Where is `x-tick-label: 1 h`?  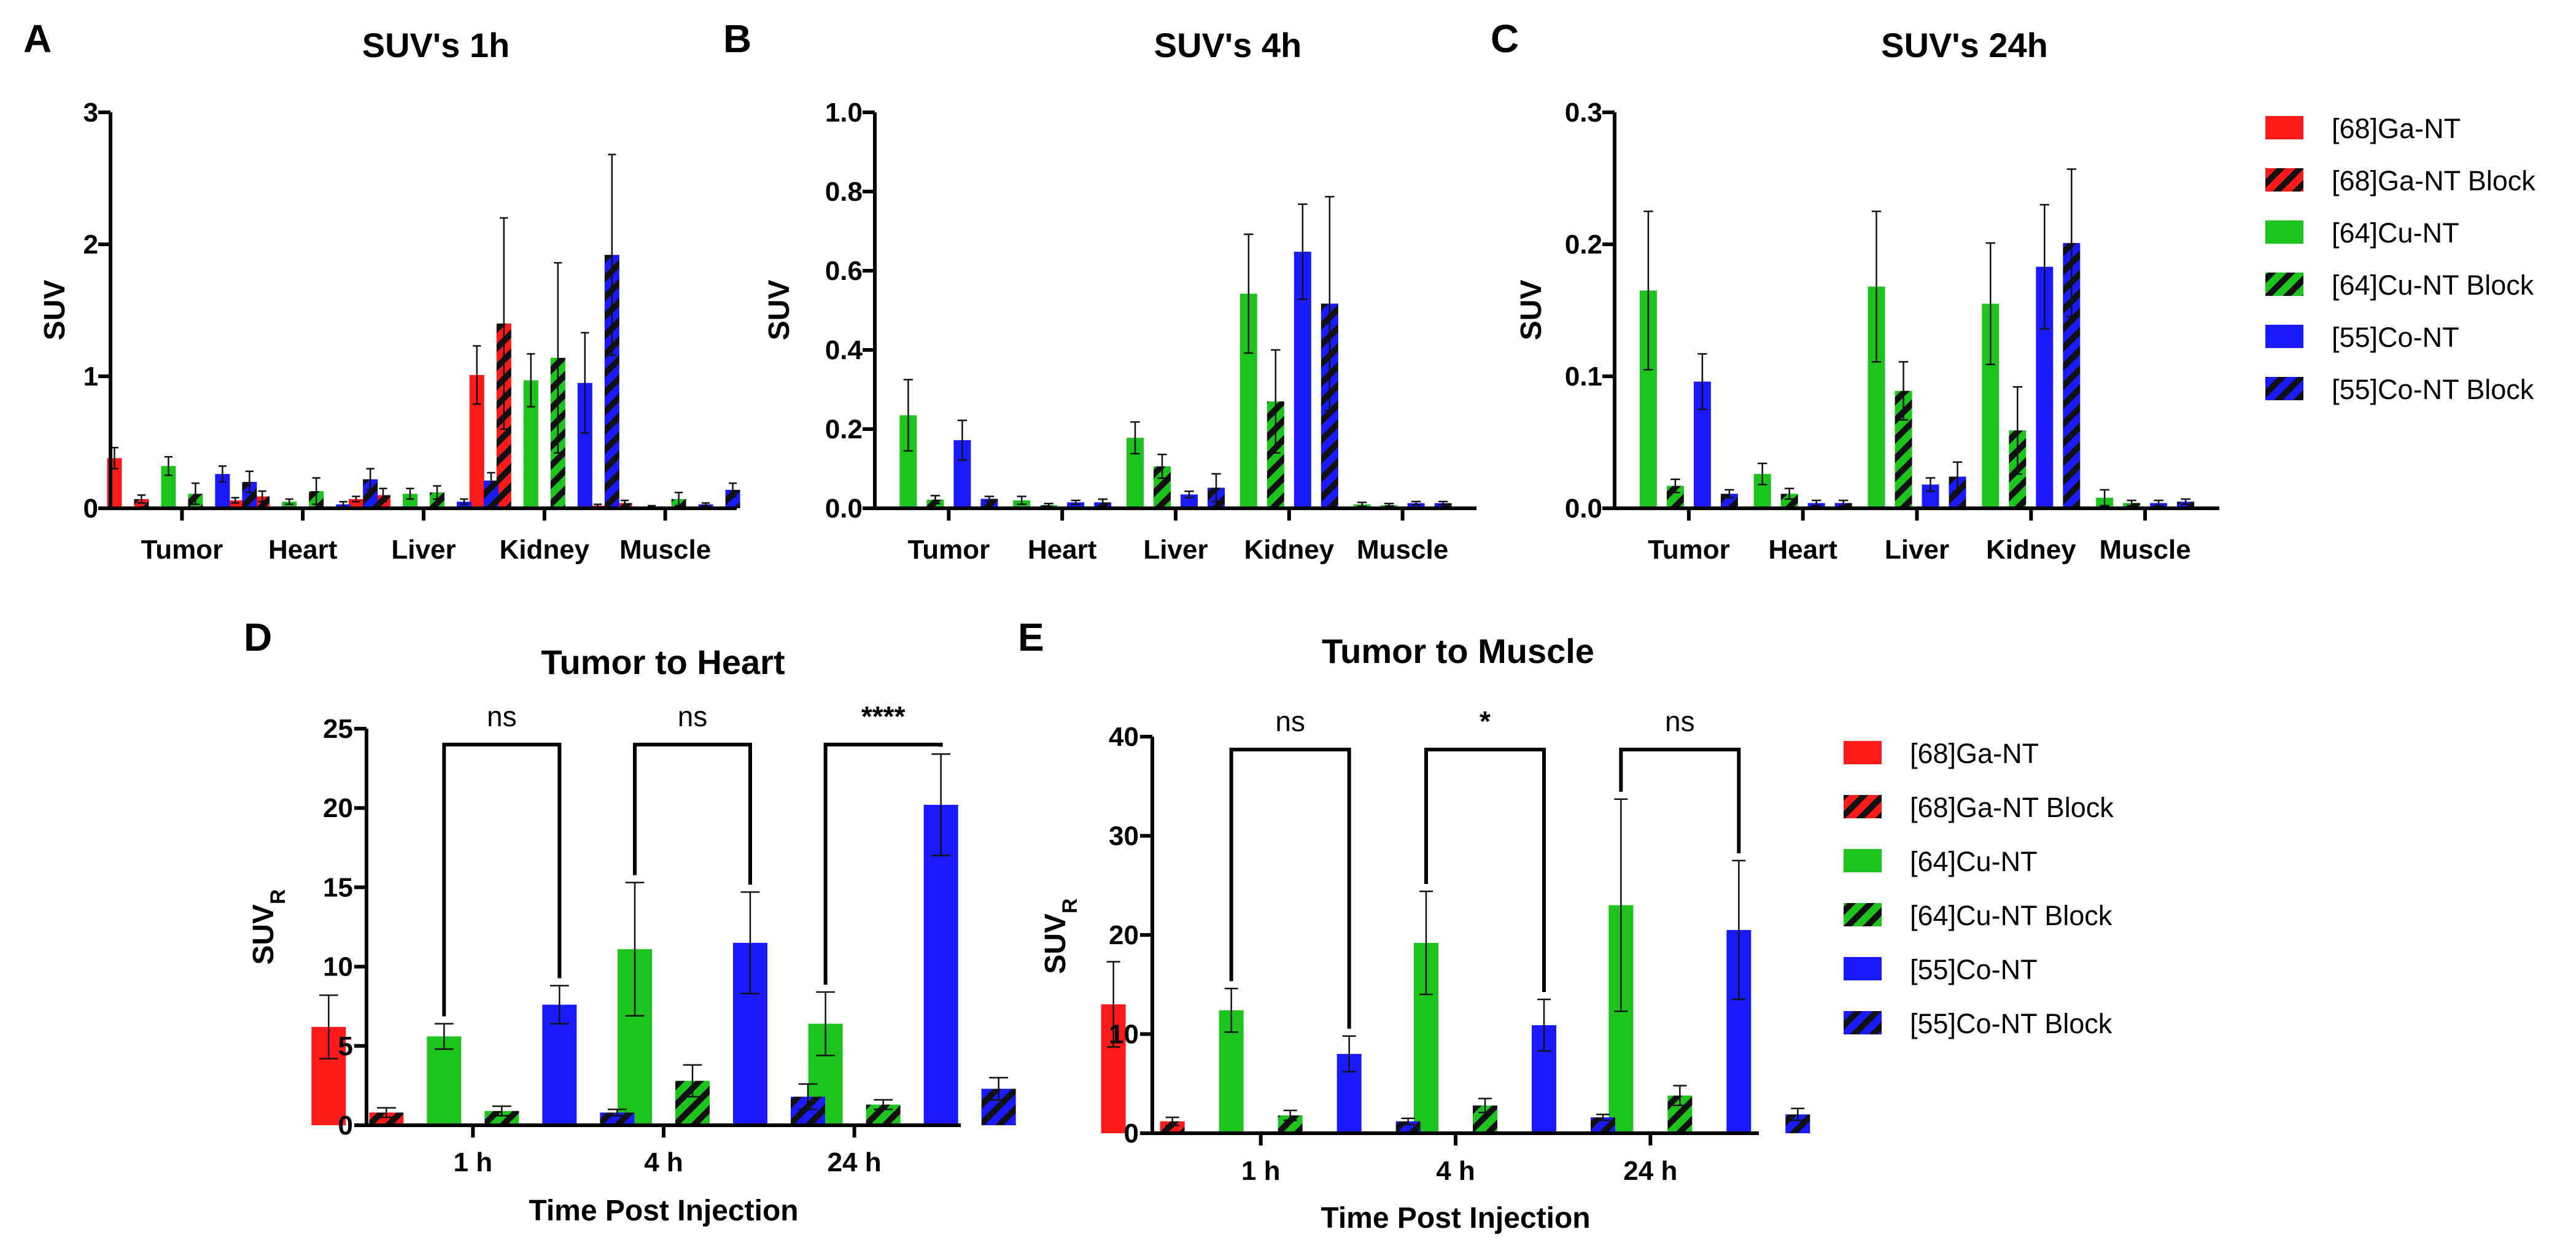
x-tick-label: 1 h is located at coordinates (1261, 1171).